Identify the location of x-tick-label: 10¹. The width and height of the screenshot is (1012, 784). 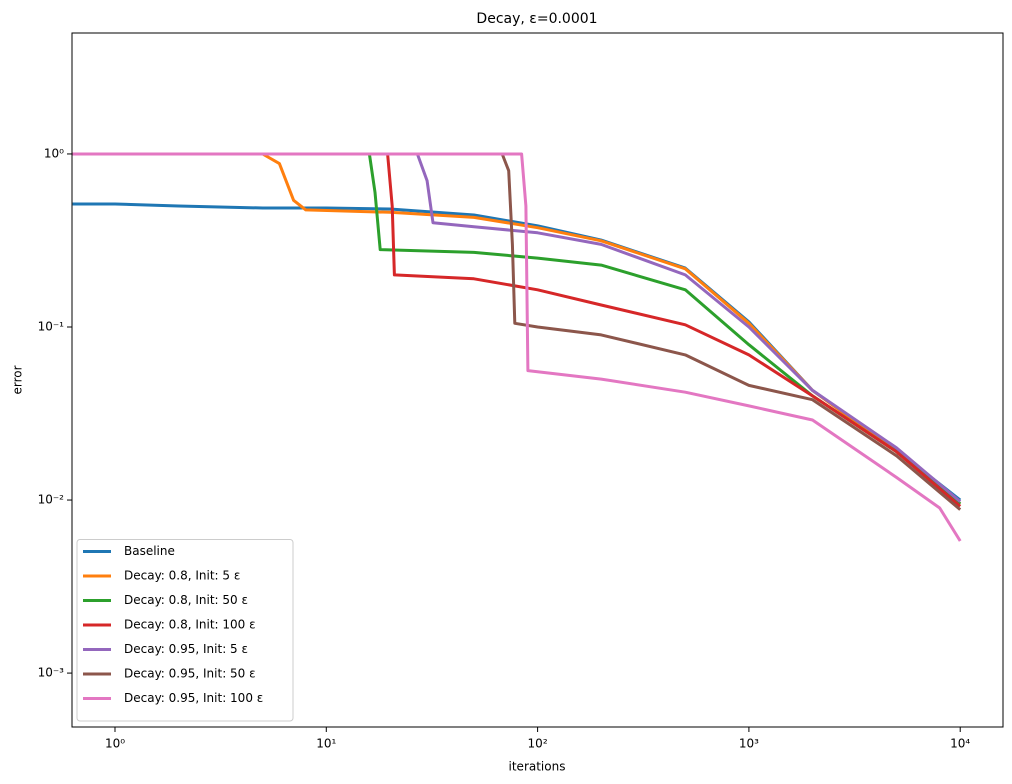
(326, 744).